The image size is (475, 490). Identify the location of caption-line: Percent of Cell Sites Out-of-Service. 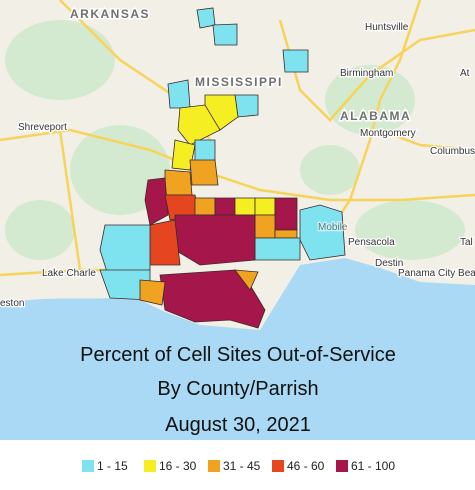
(238, 355).